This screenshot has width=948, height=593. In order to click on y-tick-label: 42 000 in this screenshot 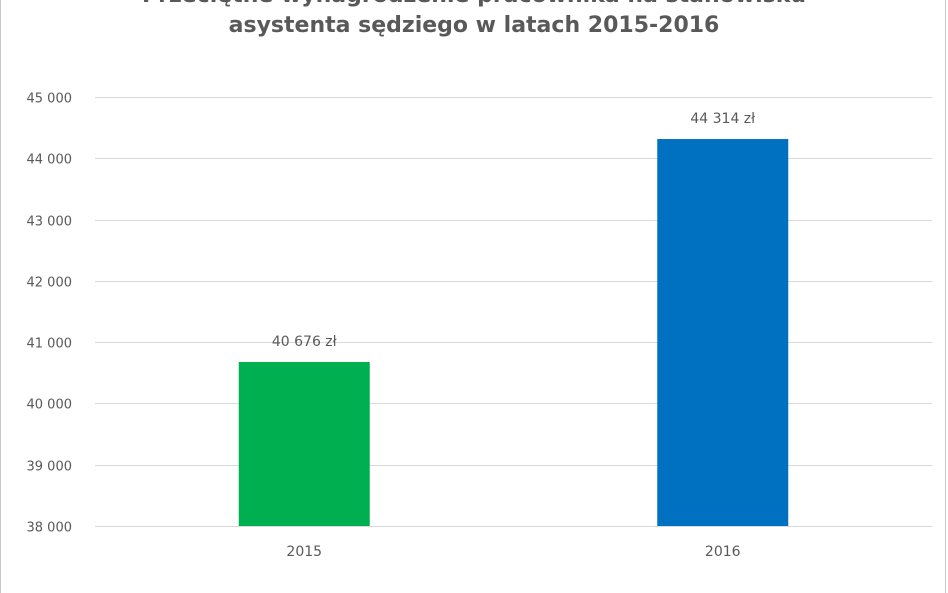, I will do `click(50, 283)`.